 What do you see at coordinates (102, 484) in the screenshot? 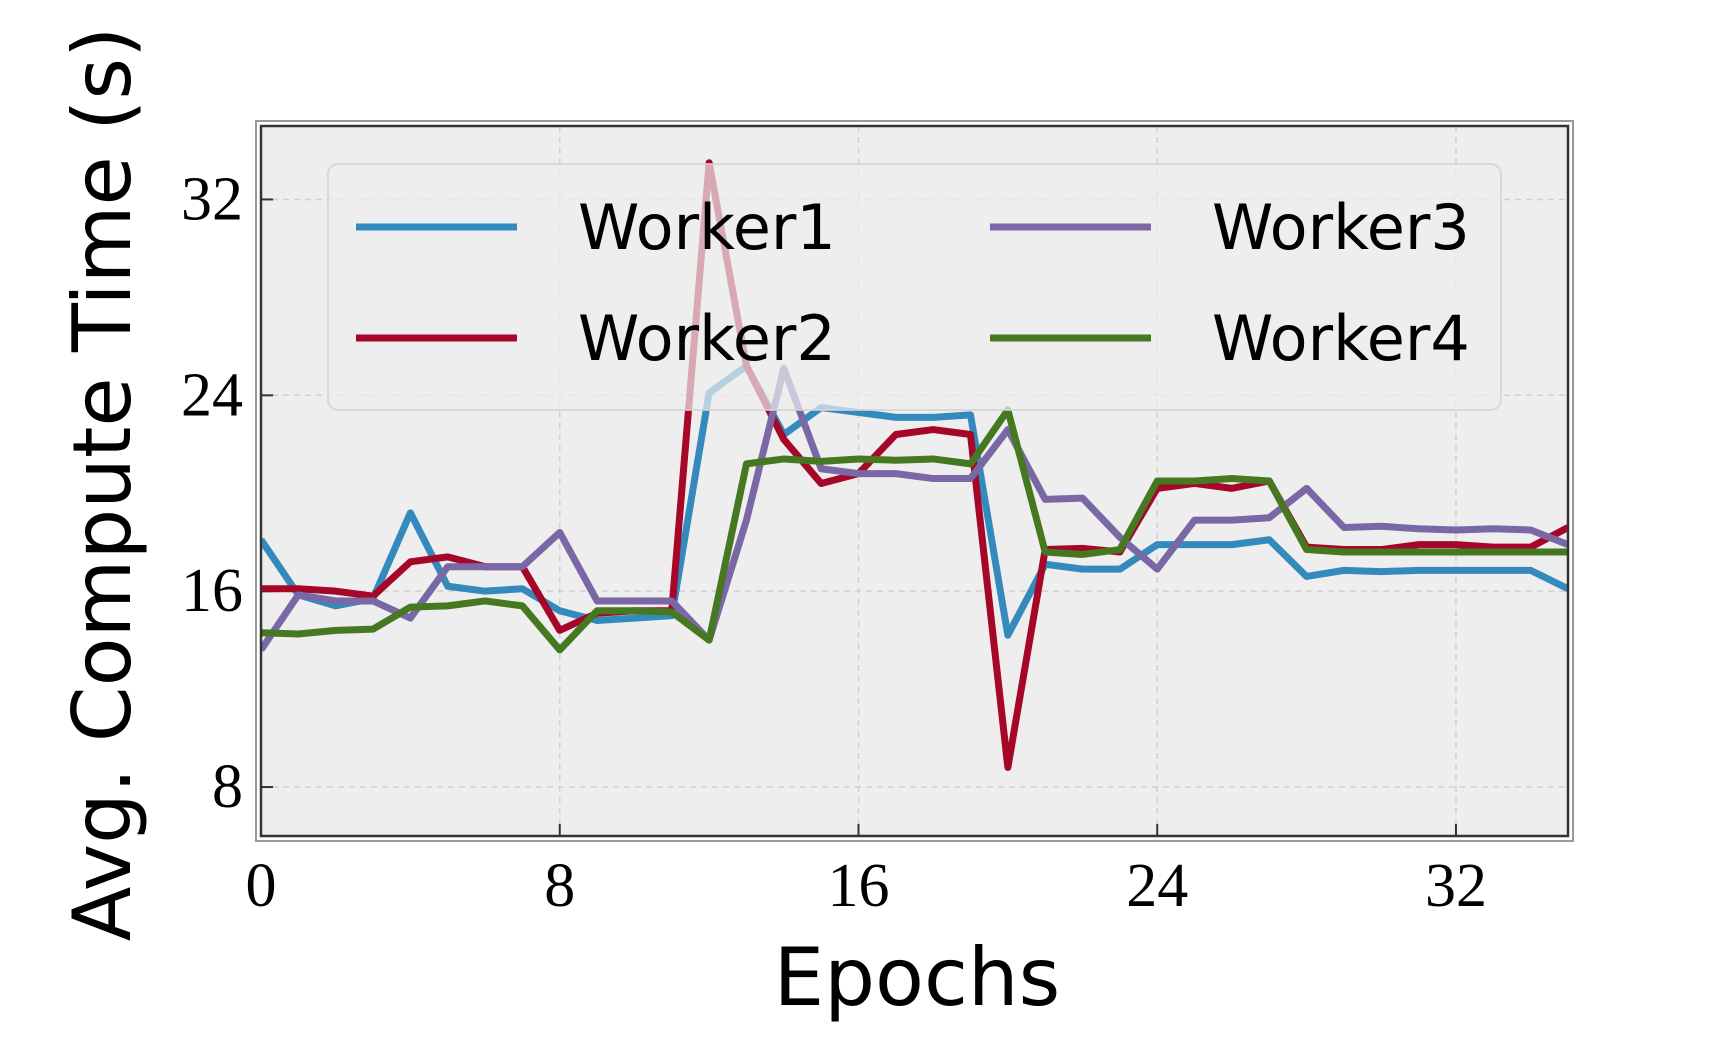
I see `y-axis-label: Avg. Compute Time (s)` at bounding box center [102, 484].